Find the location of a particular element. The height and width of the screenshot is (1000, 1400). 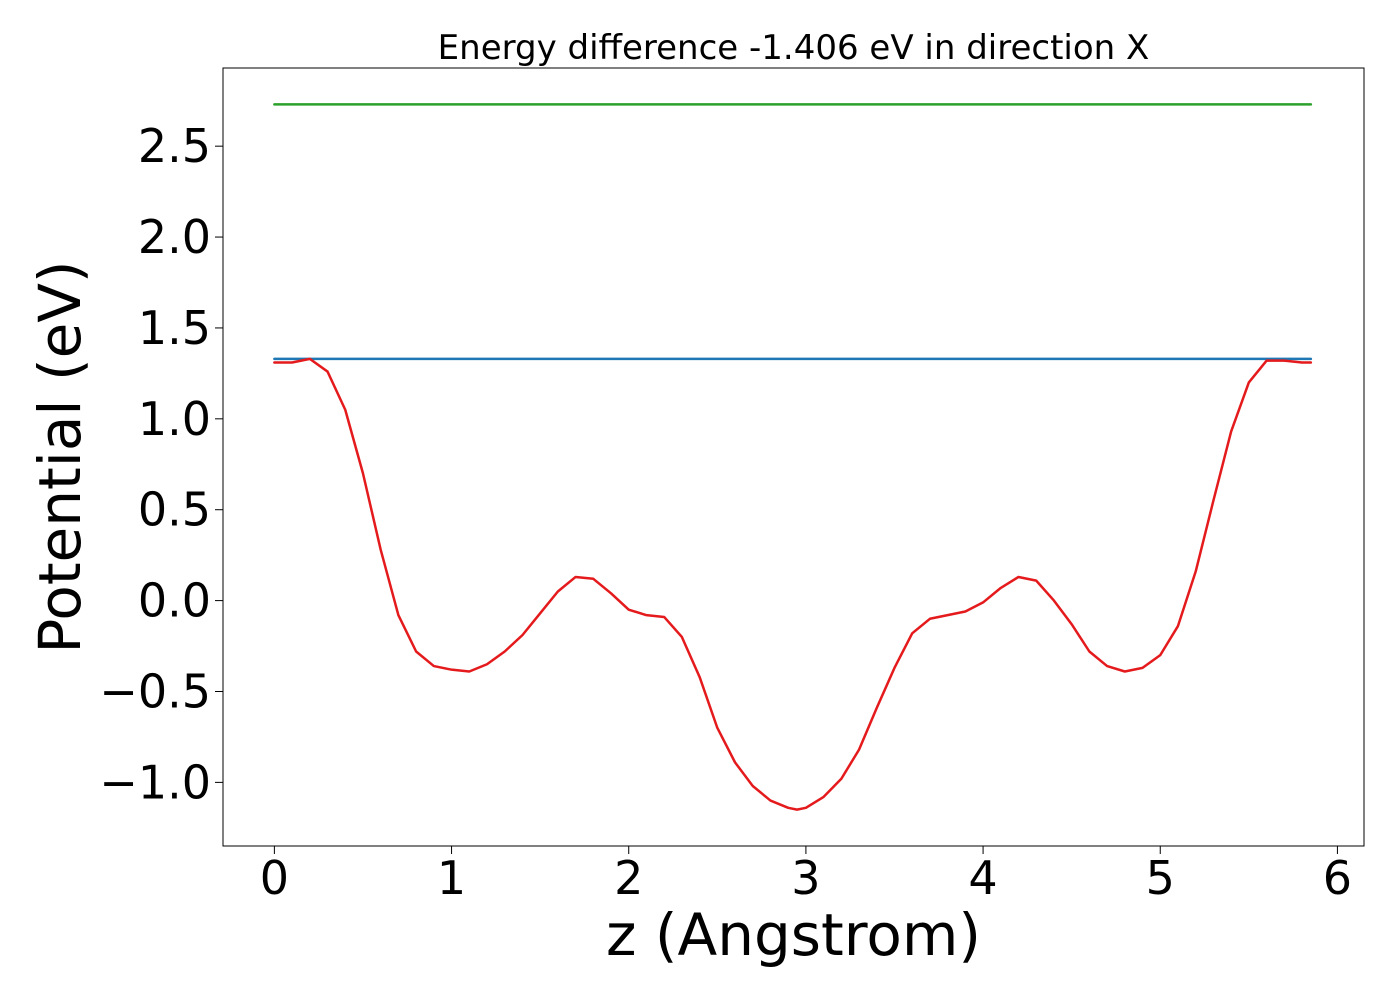

x-axis-label: z (Angstrom) is located at coordinates (793, 935).